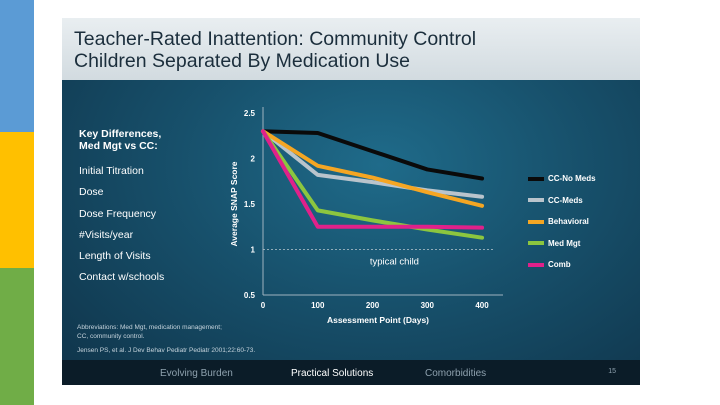 Image resolution: width=720 pixels, height=405 pixels. What do you see at coordinates (373, 155) in the screenshot?
I see `series-line-cc-no-meds` at bounding box center [373, 155].